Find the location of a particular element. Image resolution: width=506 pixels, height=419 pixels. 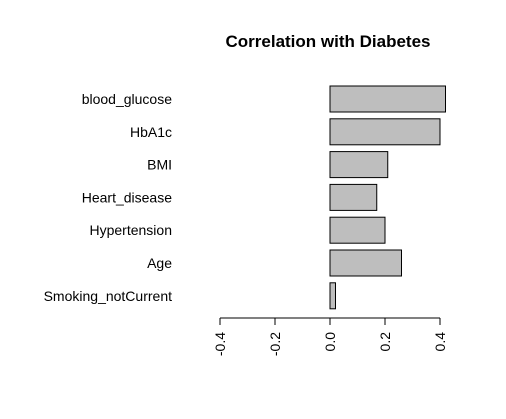

category-label: Heart_disease is located at coordinates (127, 197).